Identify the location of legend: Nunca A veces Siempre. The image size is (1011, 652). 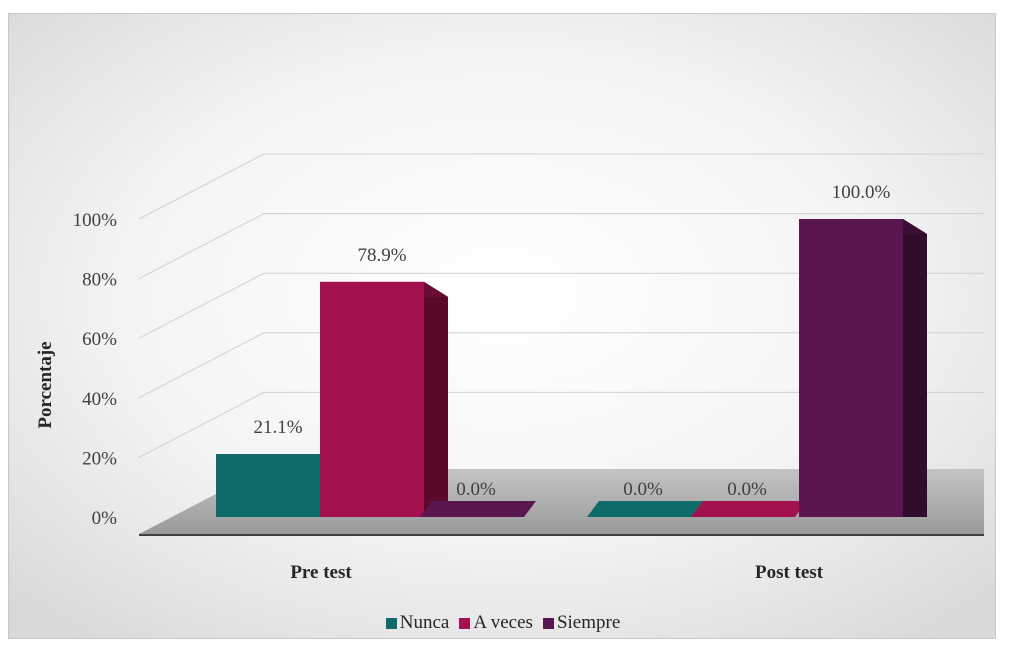
(502, 623).